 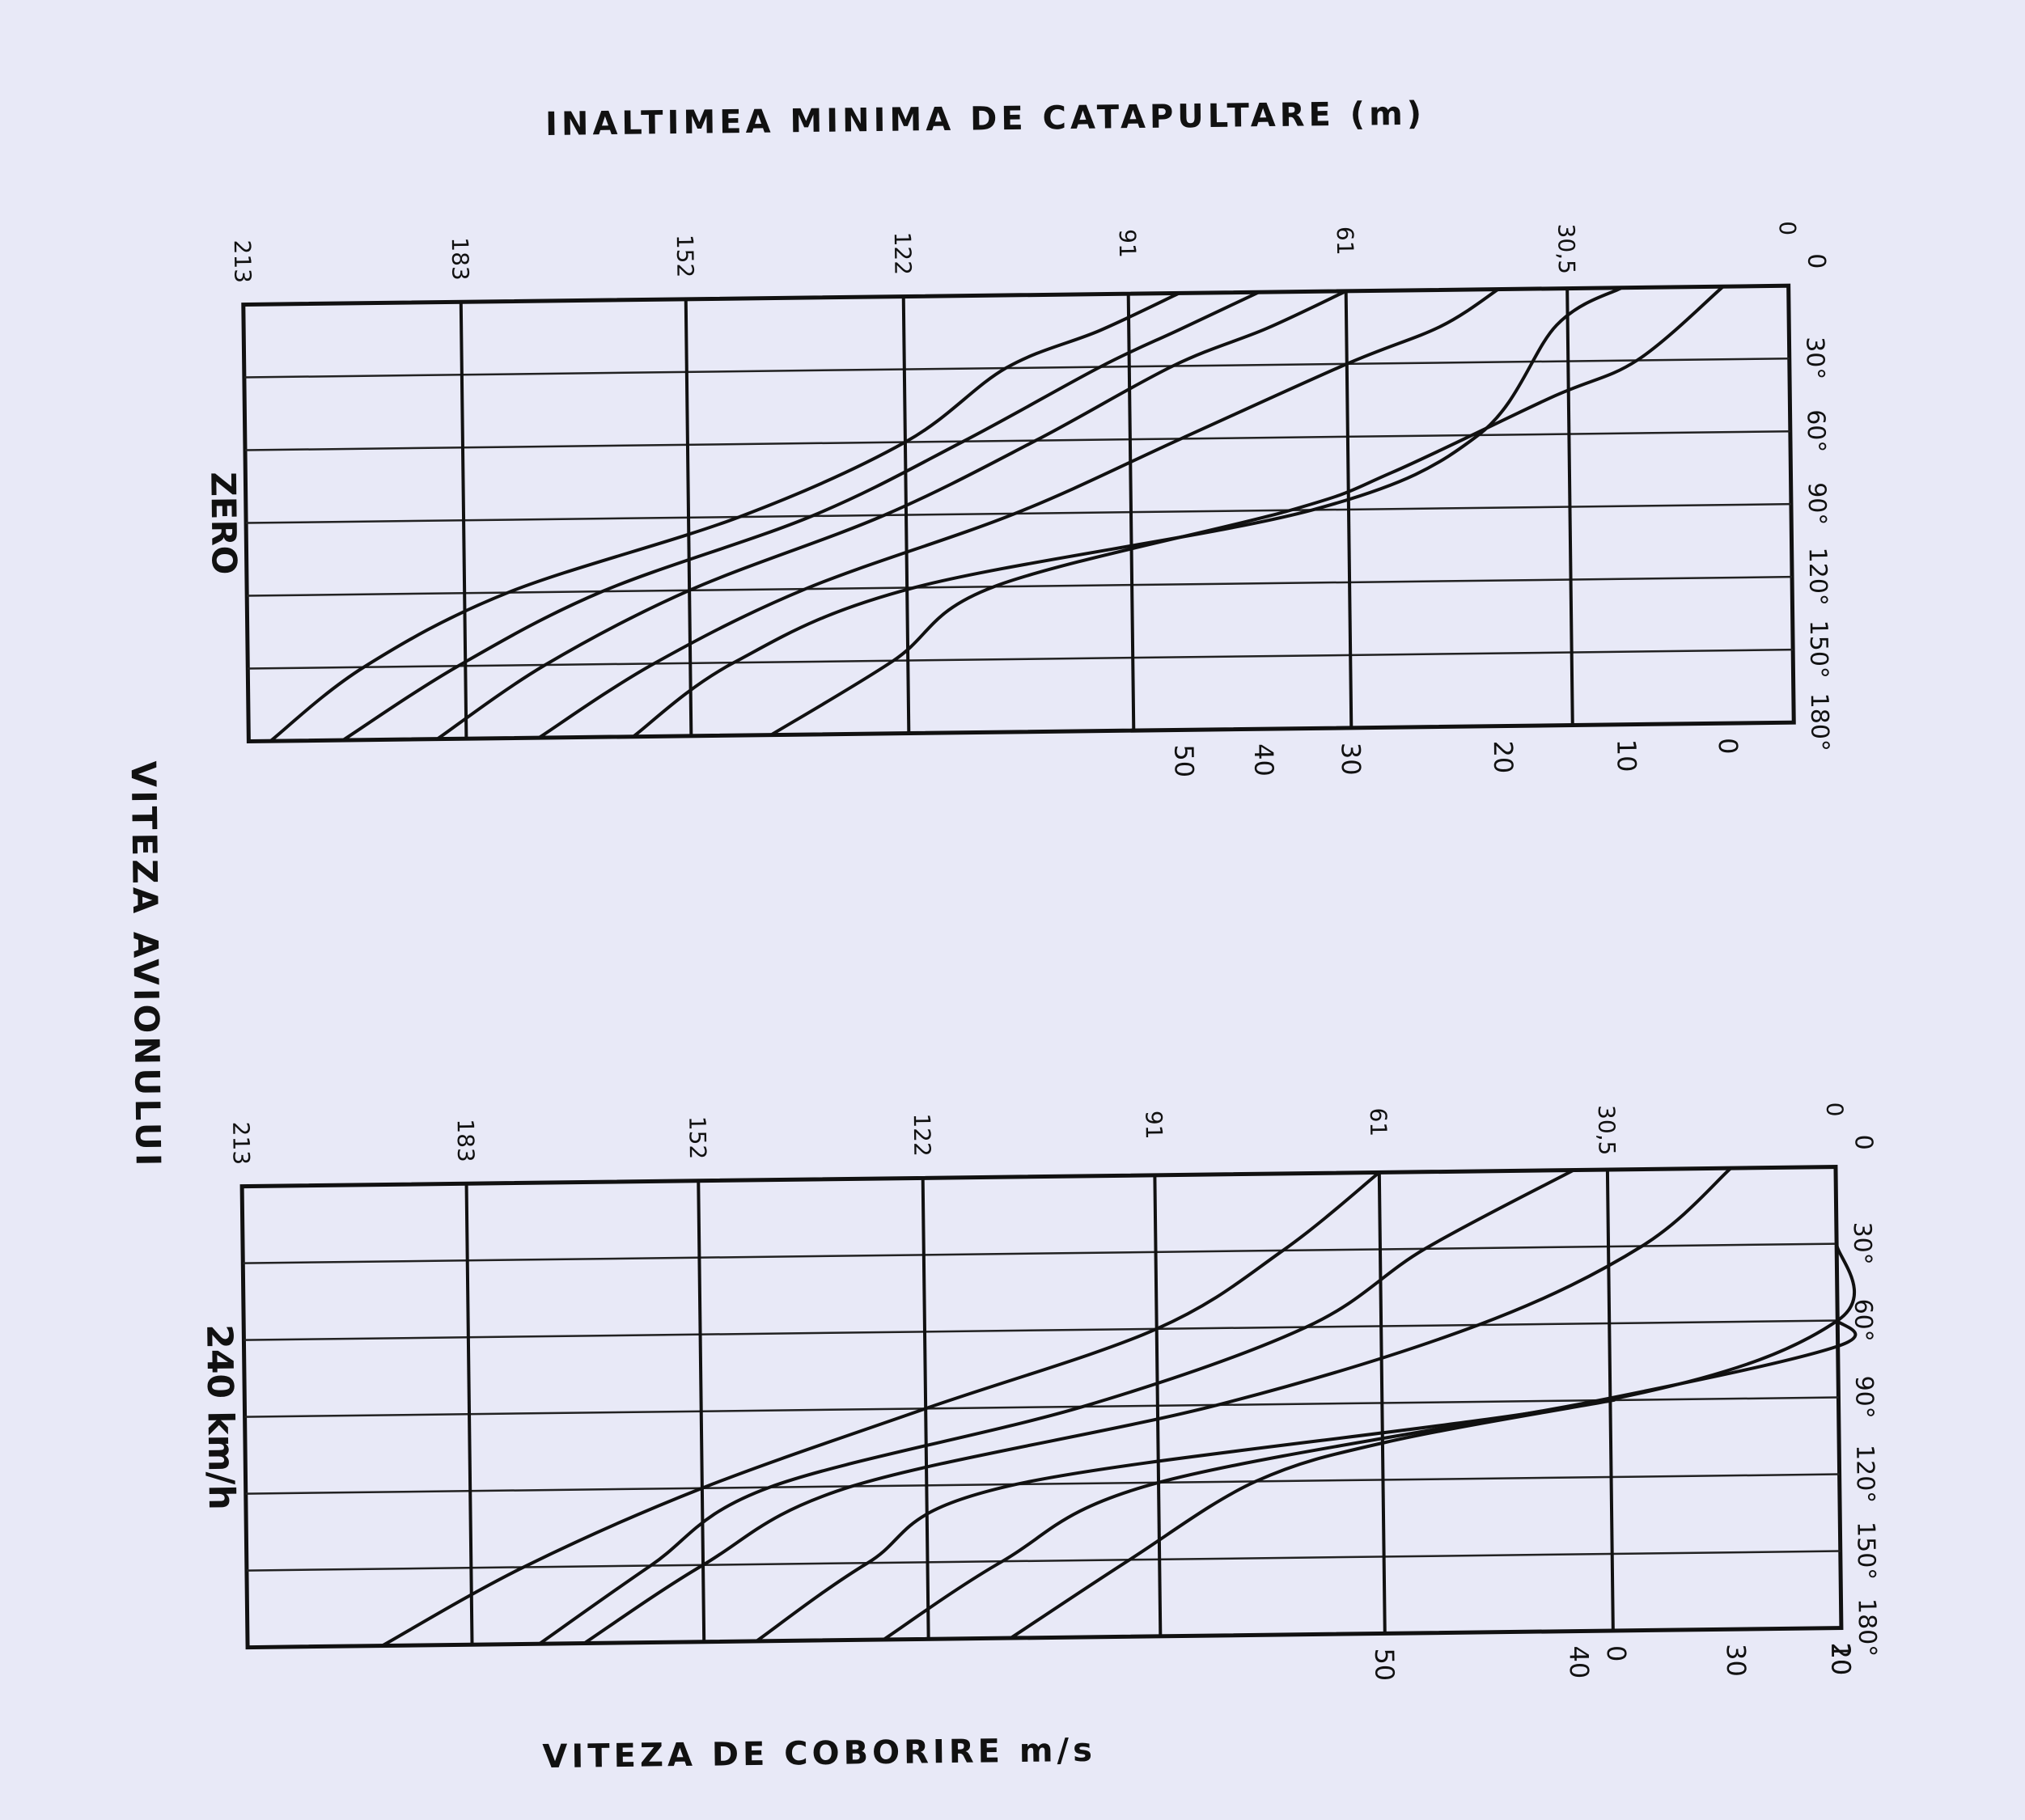 What do you see at coordinates (220, 1417) in the screenshot?
I see `panel-label: 240 km/h` at bounding box center [220, 1417].